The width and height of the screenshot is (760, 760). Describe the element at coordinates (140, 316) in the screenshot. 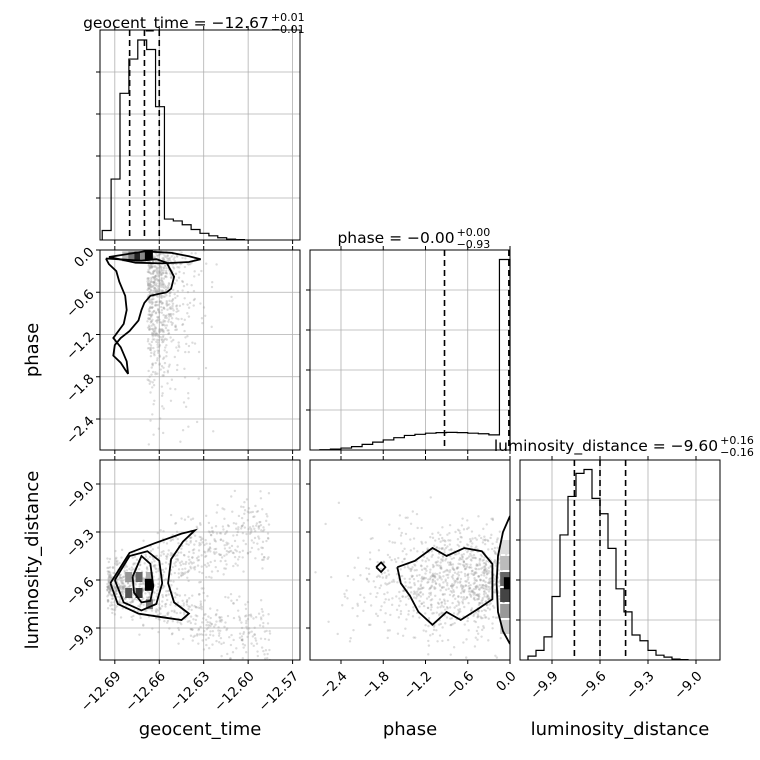

I see `contour-line` at that location.